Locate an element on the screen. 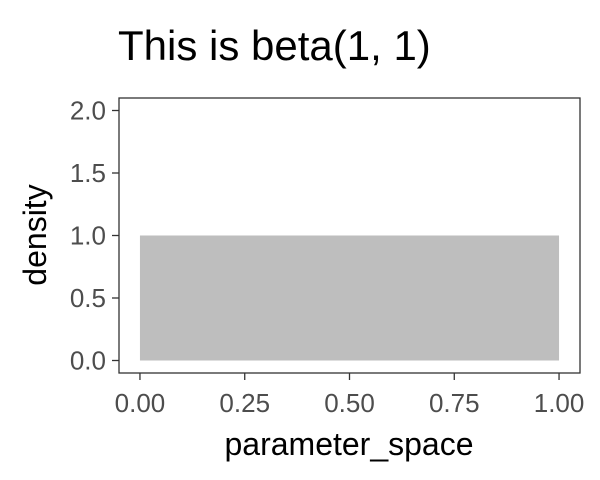 This screenshot has width=600, height=480. x-axis: 0.00 0.25 0.50 0.75 1.00 is located at coordinates (350, 395).